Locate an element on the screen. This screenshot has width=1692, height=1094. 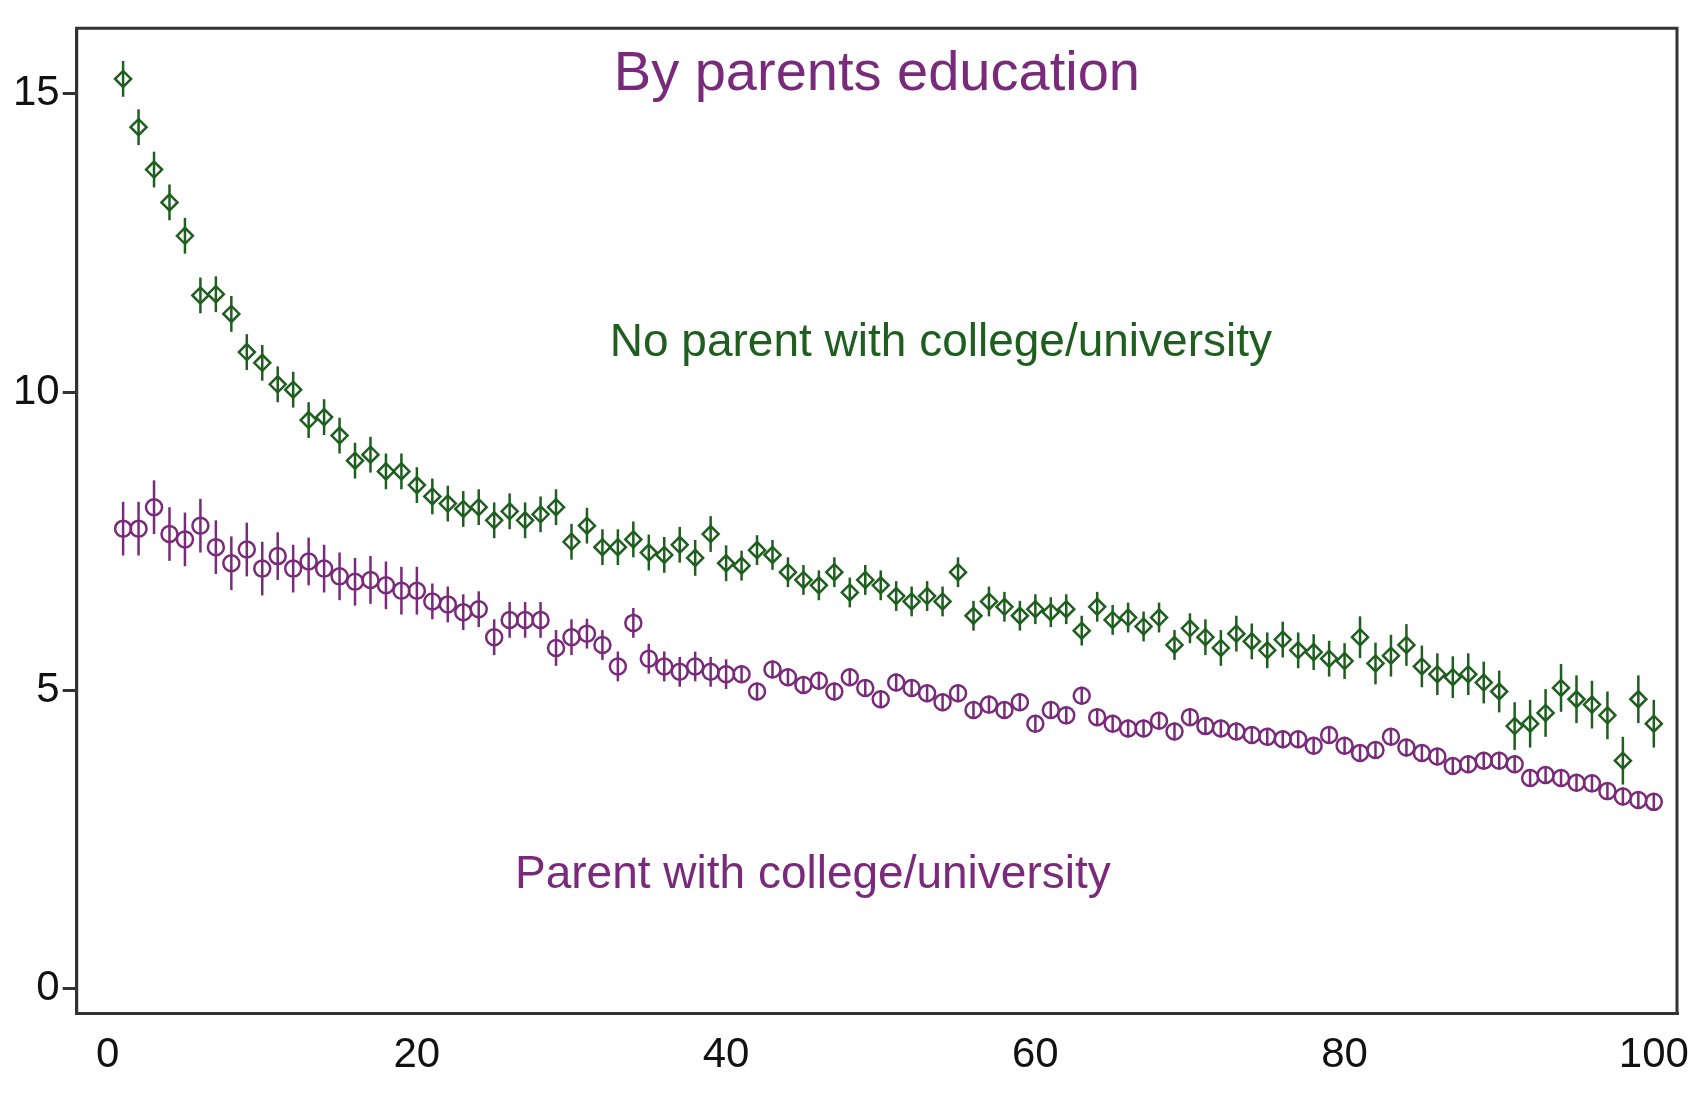
x-tick-label: 20 is located at coordinates (417, 1053).